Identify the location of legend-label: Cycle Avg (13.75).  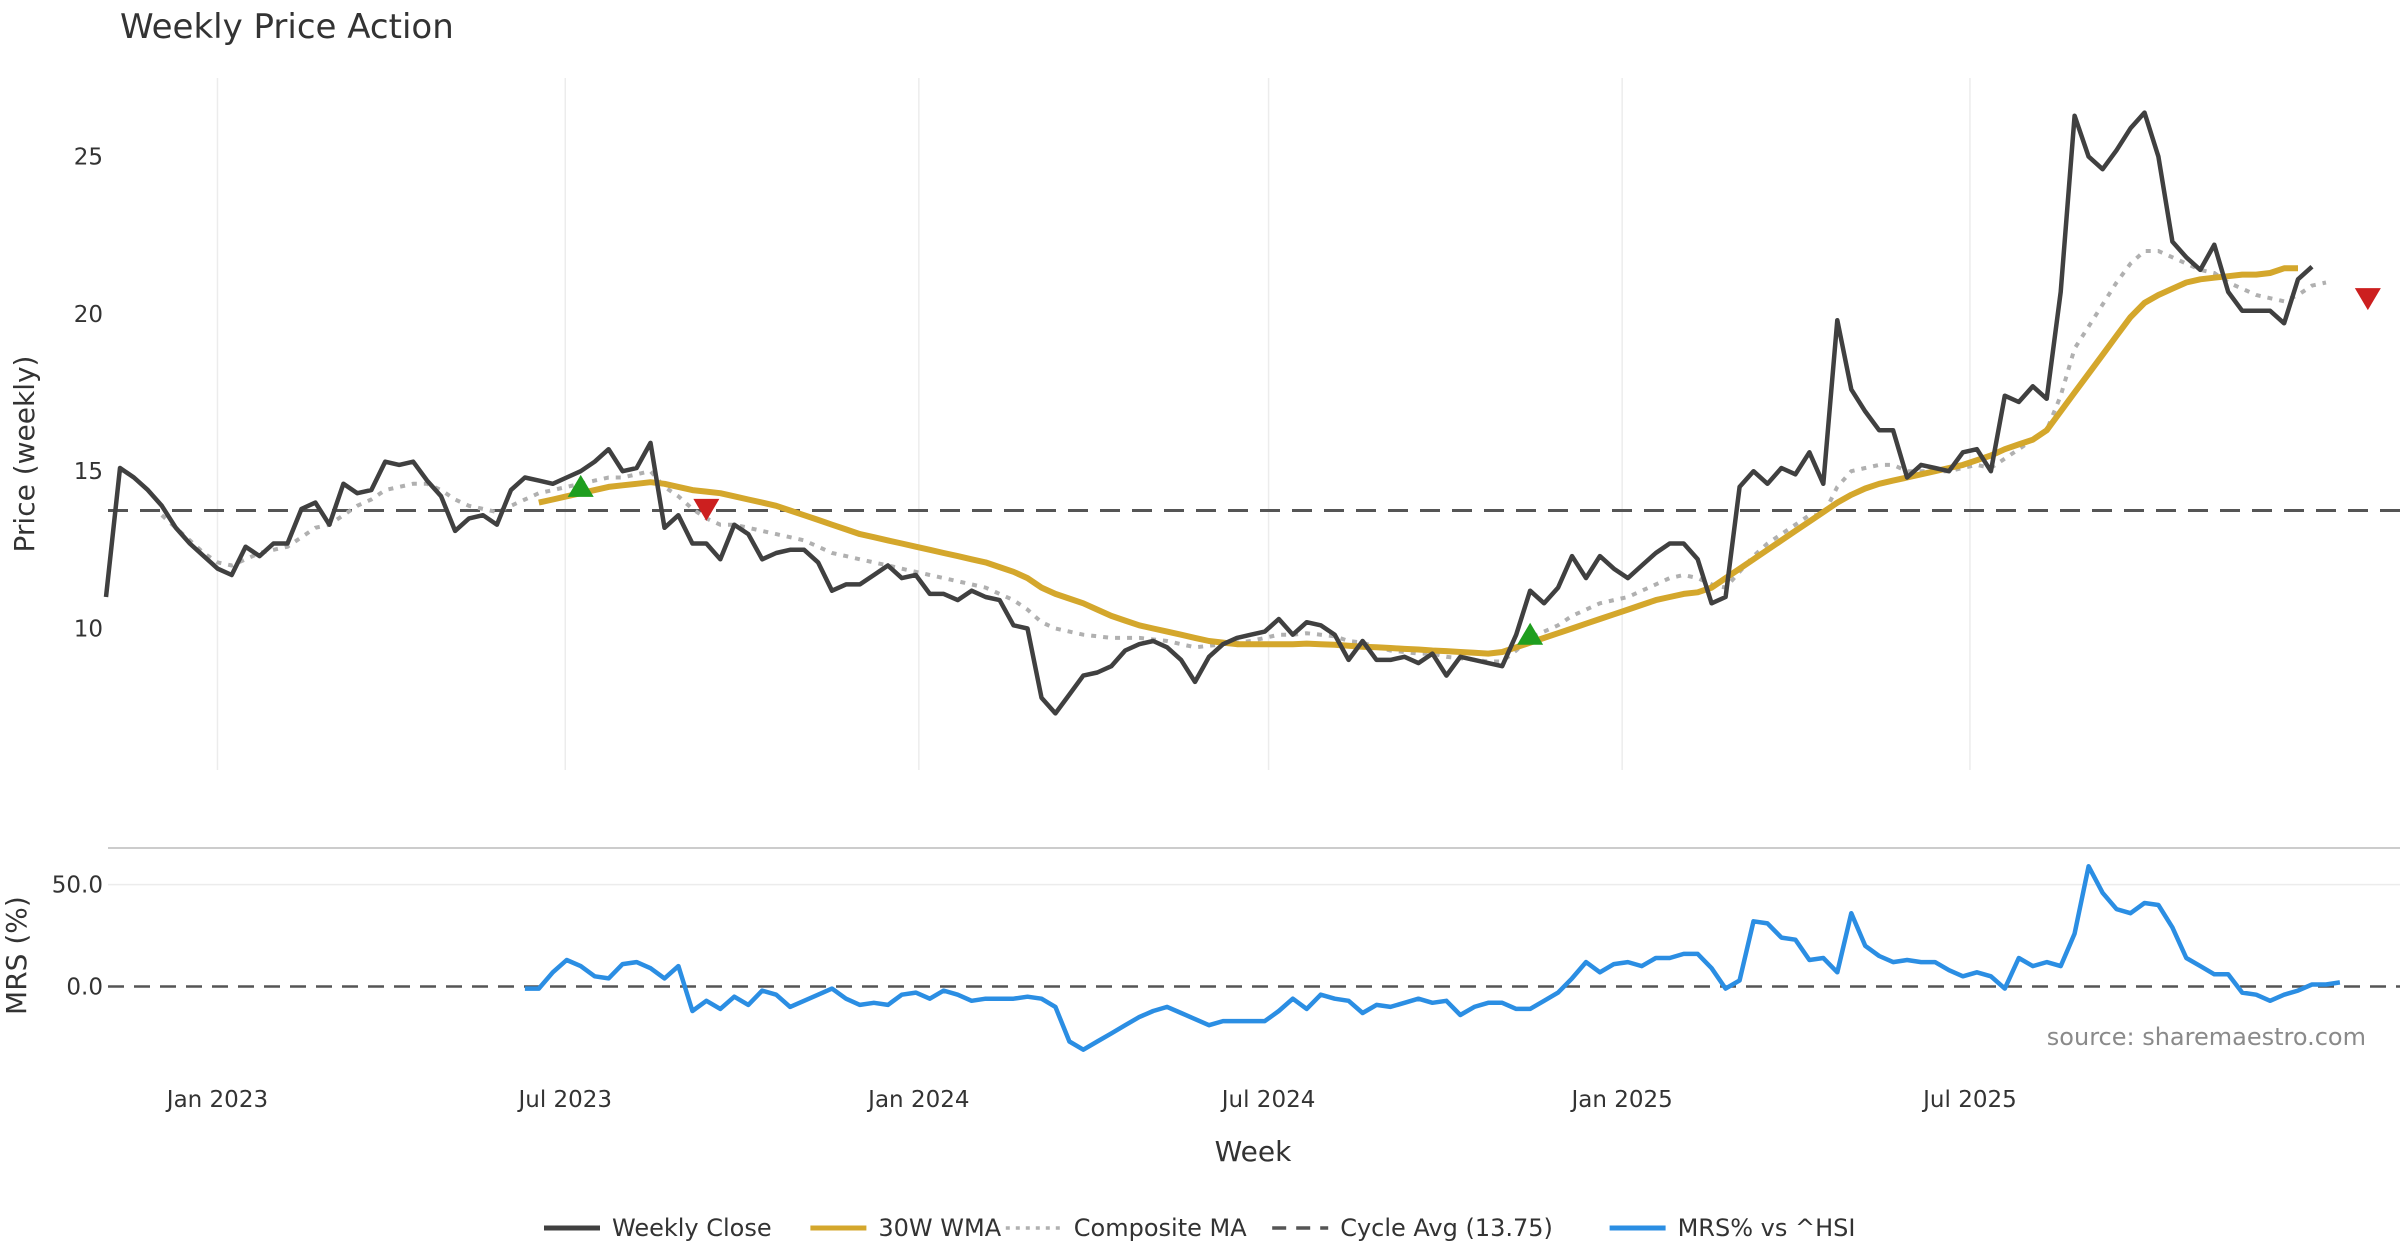
(1446, 1228).